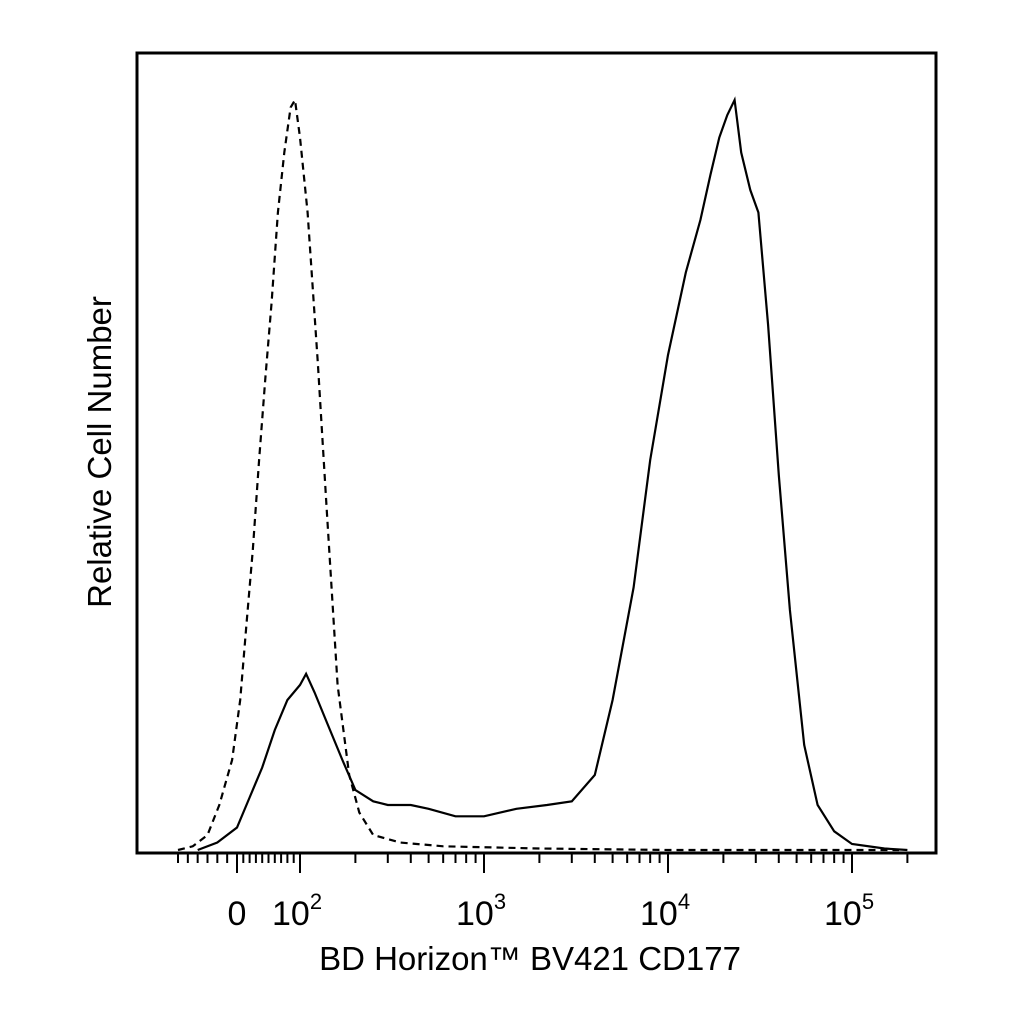 The image size is (1024, 1024). What do you see at coordinates (543, 863) in the screenshot?
I see `x-axis-ticks` at bounding box center [543, 863].